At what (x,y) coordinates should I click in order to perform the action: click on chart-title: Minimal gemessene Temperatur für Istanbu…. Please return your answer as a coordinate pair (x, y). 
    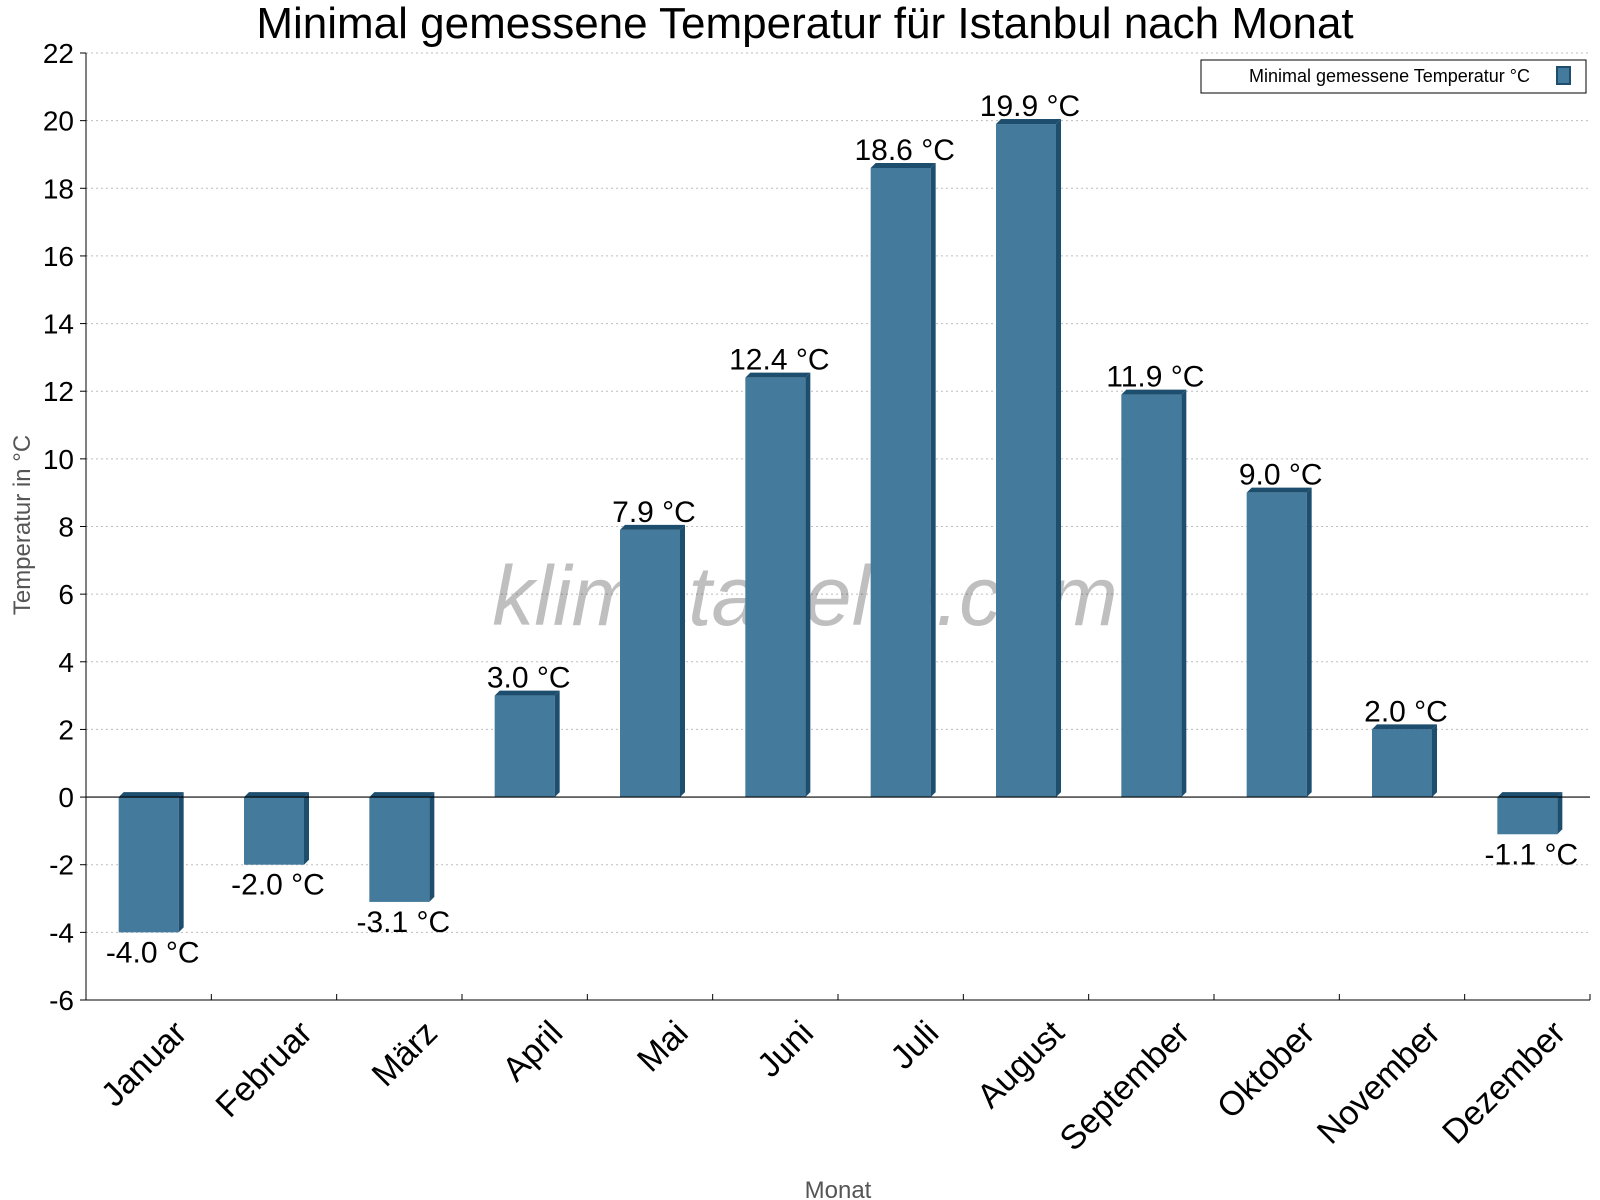
    Looking at the image, I should click on (804, 24).